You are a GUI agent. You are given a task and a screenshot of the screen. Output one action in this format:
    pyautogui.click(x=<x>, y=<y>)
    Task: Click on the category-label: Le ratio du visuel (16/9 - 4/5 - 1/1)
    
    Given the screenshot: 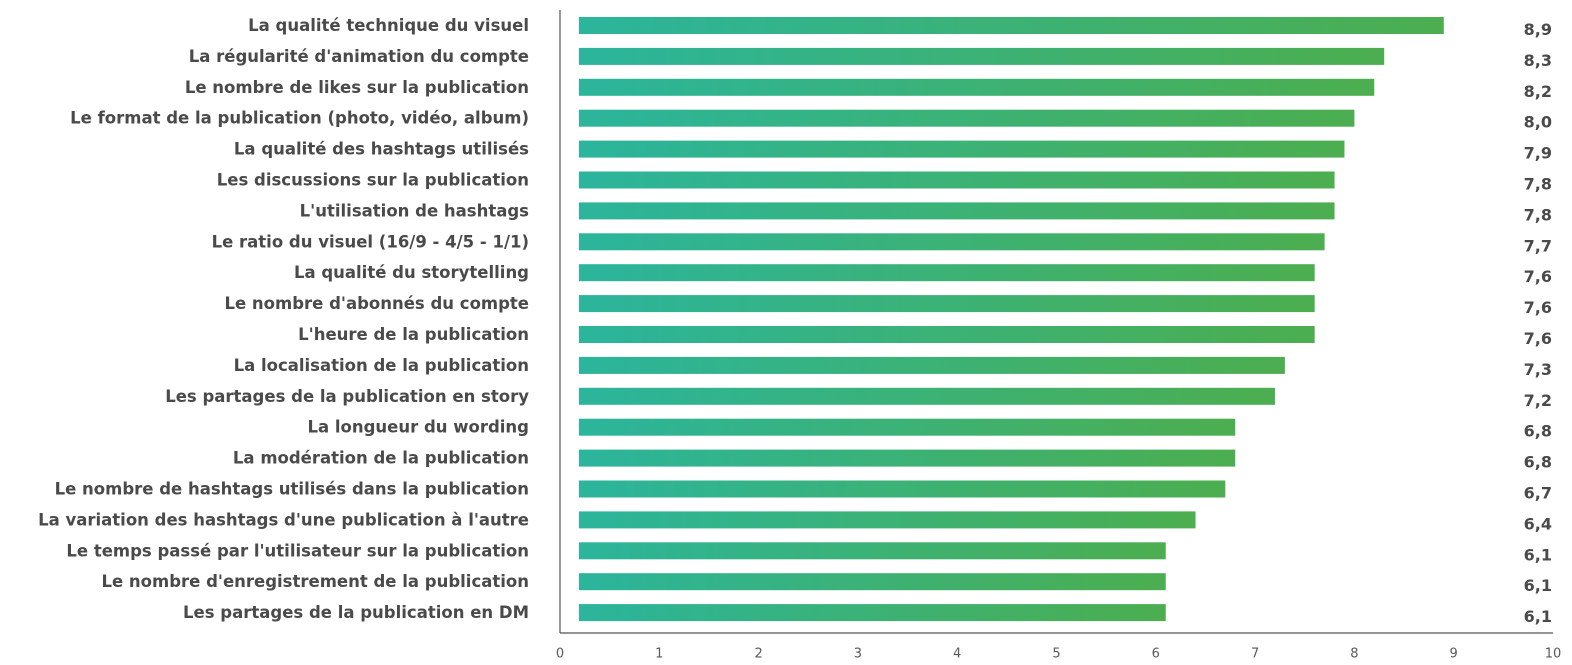 What is the action you would take?
    pyautogui.click(x=370, y=241)
    